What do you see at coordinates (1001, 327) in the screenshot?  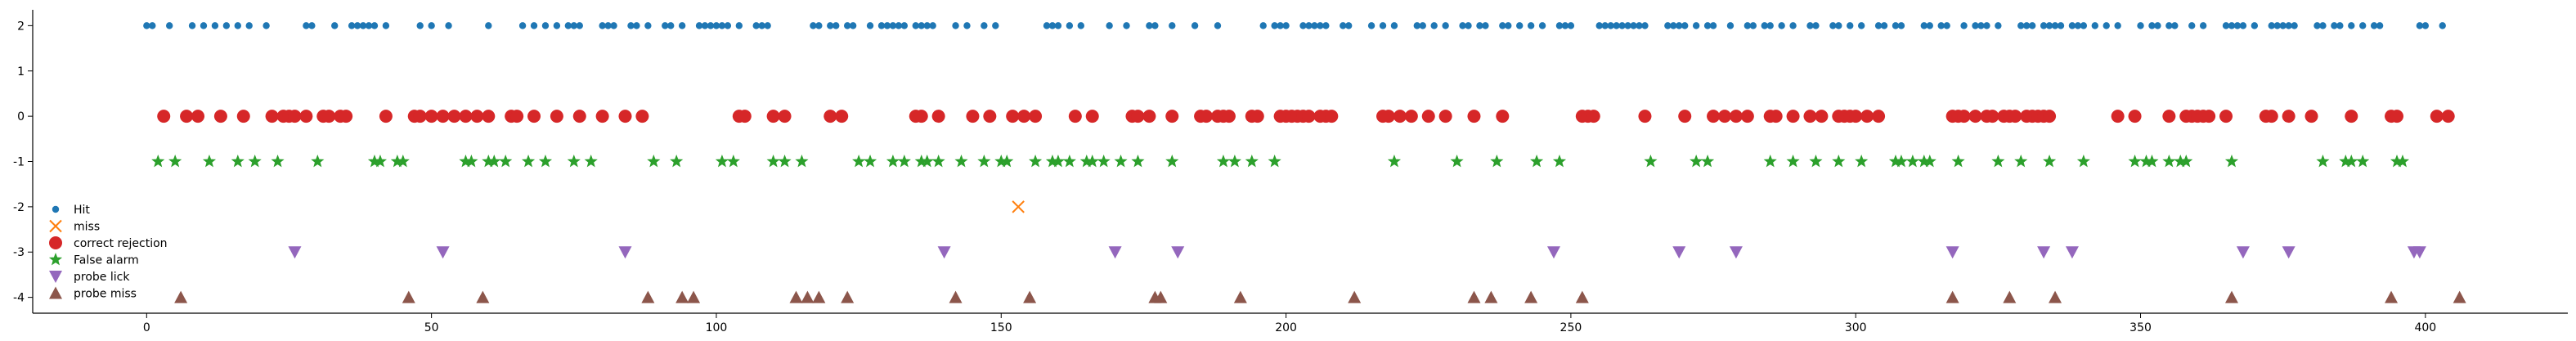 I see `x-tick-label: 150` at bounding box center [1001, 327].